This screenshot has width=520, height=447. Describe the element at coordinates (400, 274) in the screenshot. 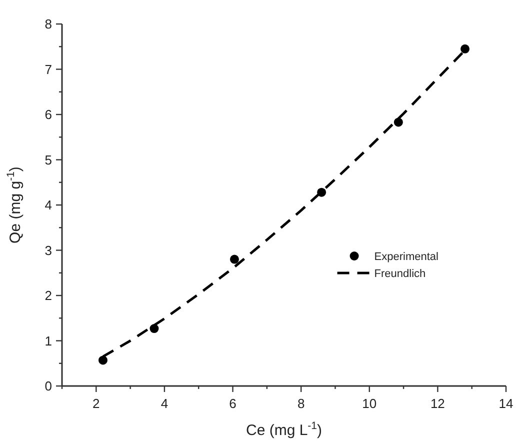

I see `legend-label: Freundlich` at that location.